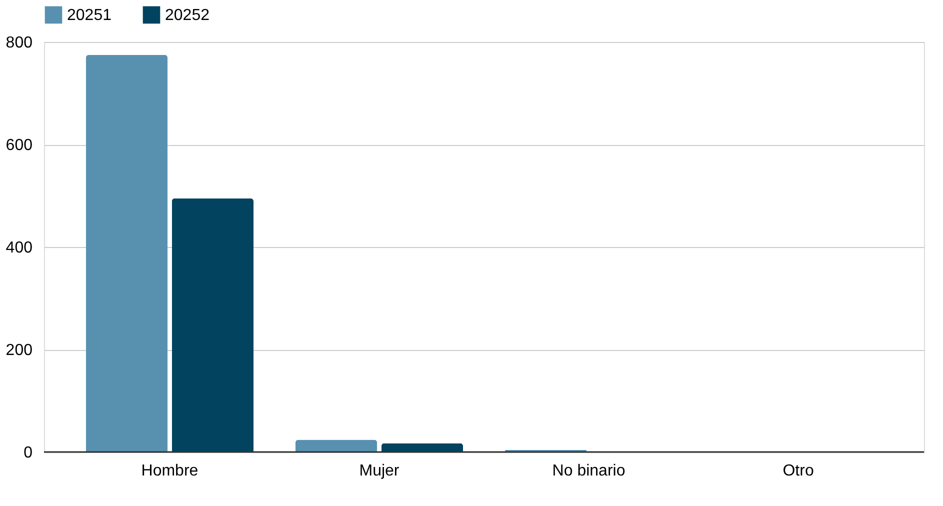 The height and width of the screenshot is (506, 943). What do you see at coordinates (379, 471) in the screenshot?
I see `x-tick-label: Mujer` at bounding box center [379, 471].